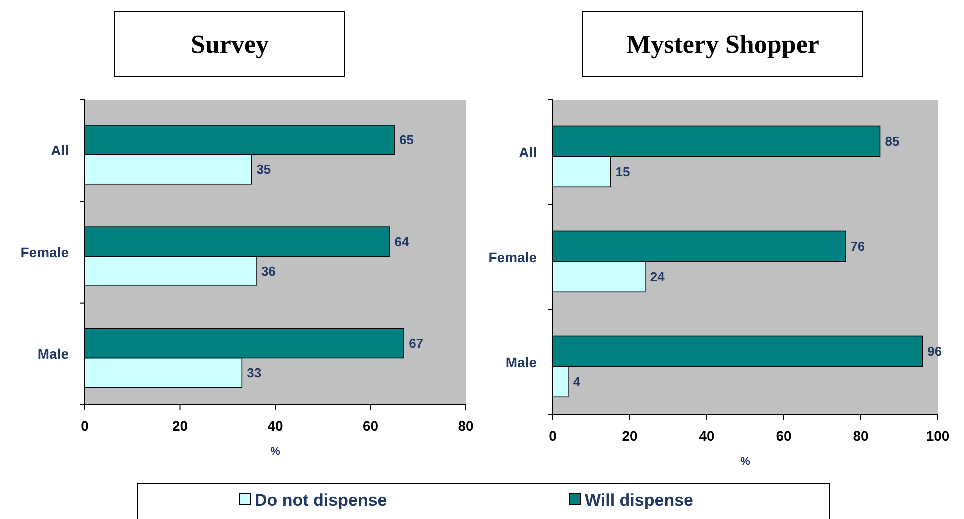  I want to click on data-label: 67, so click(416, 344).